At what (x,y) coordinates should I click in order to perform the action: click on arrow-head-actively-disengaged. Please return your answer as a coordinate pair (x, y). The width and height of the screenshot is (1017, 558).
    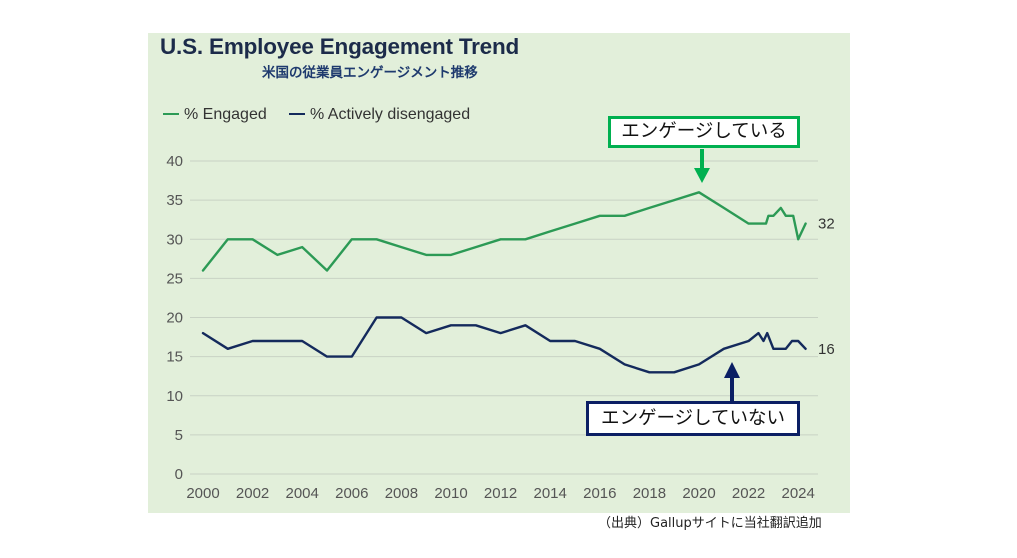
    Looking at the image, I should click on (732, 370).